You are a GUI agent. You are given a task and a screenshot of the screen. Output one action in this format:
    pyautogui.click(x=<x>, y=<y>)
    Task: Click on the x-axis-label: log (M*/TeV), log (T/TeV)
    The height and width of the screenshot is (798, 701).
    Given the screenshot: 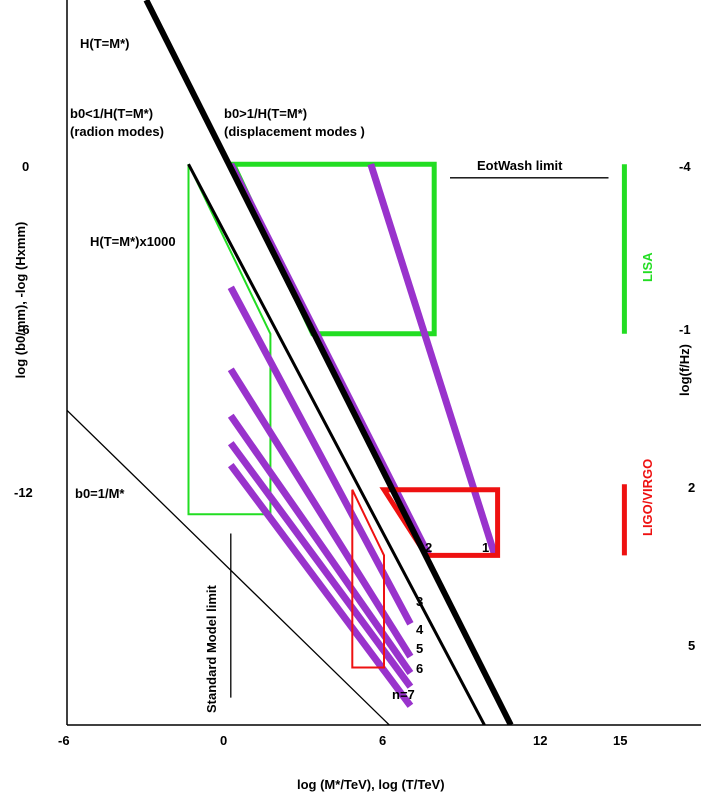 What is the action you would take?
    pyautogui.click(x=371, y=784)
    